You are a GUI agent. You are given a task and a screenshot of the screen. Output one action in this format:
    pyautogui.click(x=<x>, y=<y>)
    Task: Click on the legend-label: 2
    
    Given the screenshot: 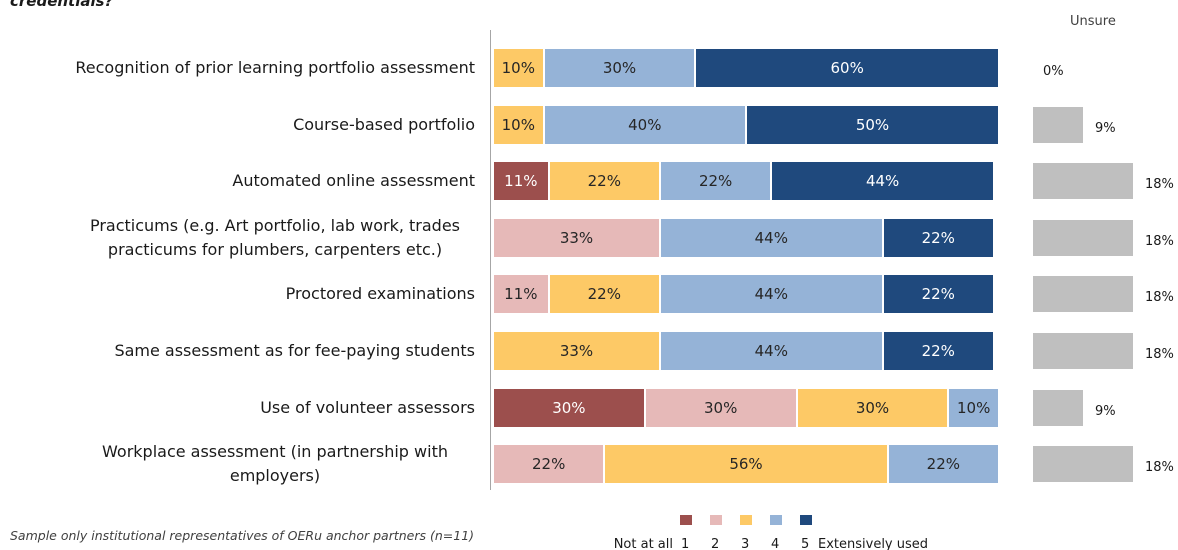 What is the action you would take?
    pyautogui.click(x=715, y=543)
    